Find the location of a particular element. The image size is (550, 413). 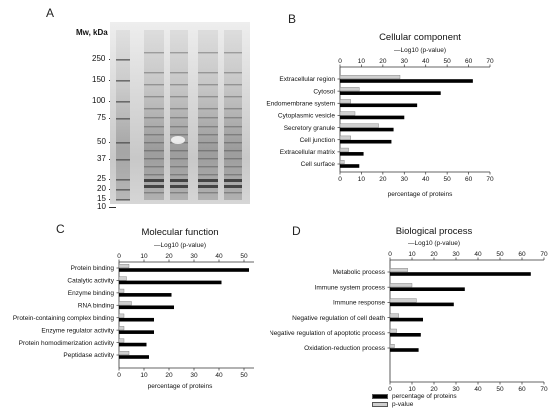

category-label: Peptidase activity is located at coordinates (88, 355).